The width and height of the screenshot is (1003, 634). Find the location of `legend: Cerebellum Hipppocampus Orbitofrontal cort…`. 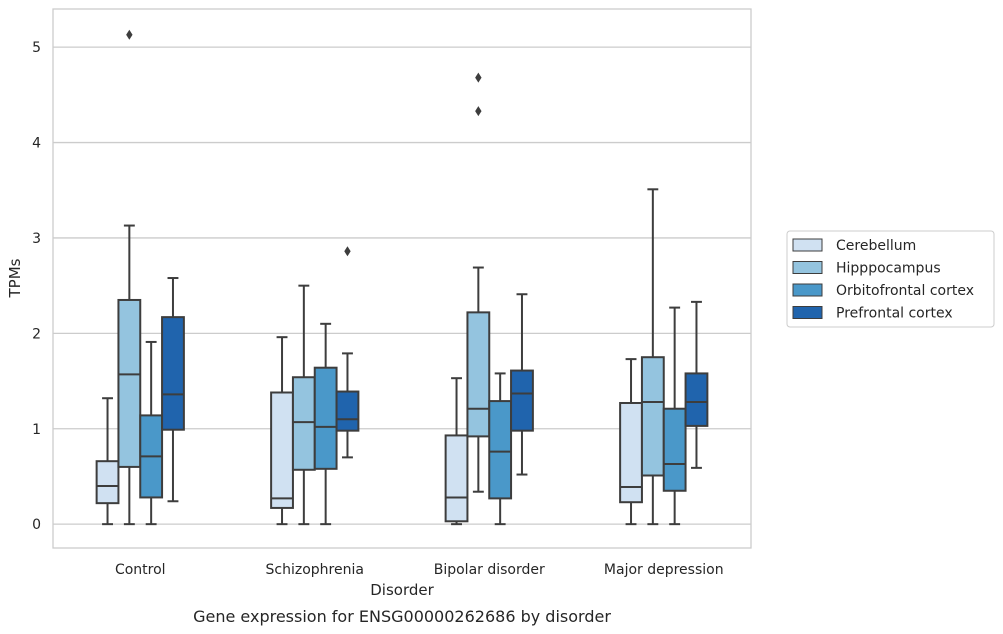

legend: Cerebellum Hipppocampus Orbitofrontal cort… is located at coordinates (890, 279).